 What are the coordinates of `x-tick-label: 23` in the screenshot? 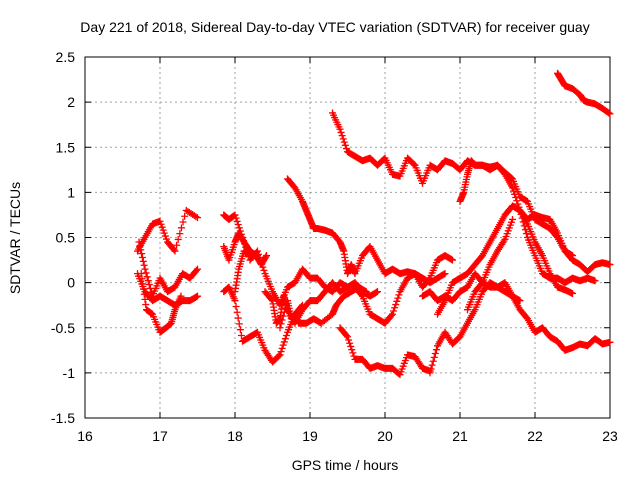 It's located at (610, 436).